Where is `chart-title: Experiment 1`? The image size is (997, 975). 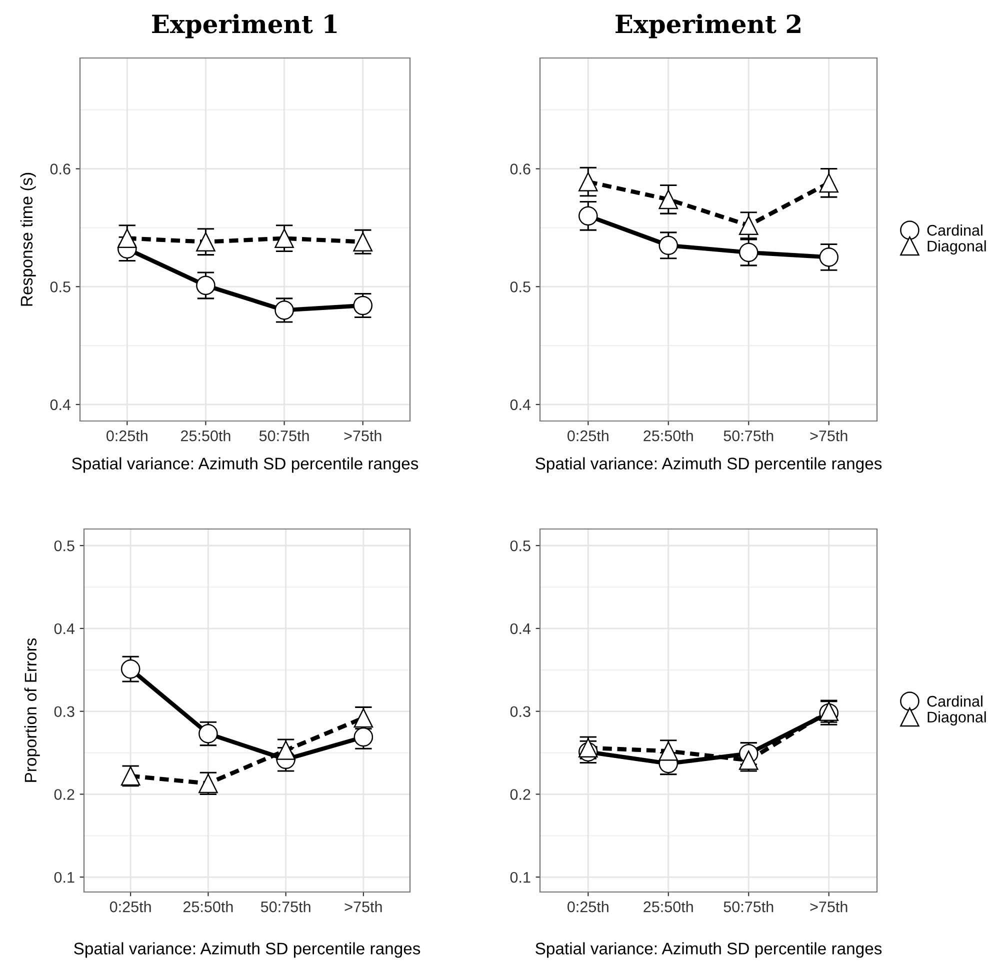
chart-title: Experiment 1 is located at coordinates (244, 26).